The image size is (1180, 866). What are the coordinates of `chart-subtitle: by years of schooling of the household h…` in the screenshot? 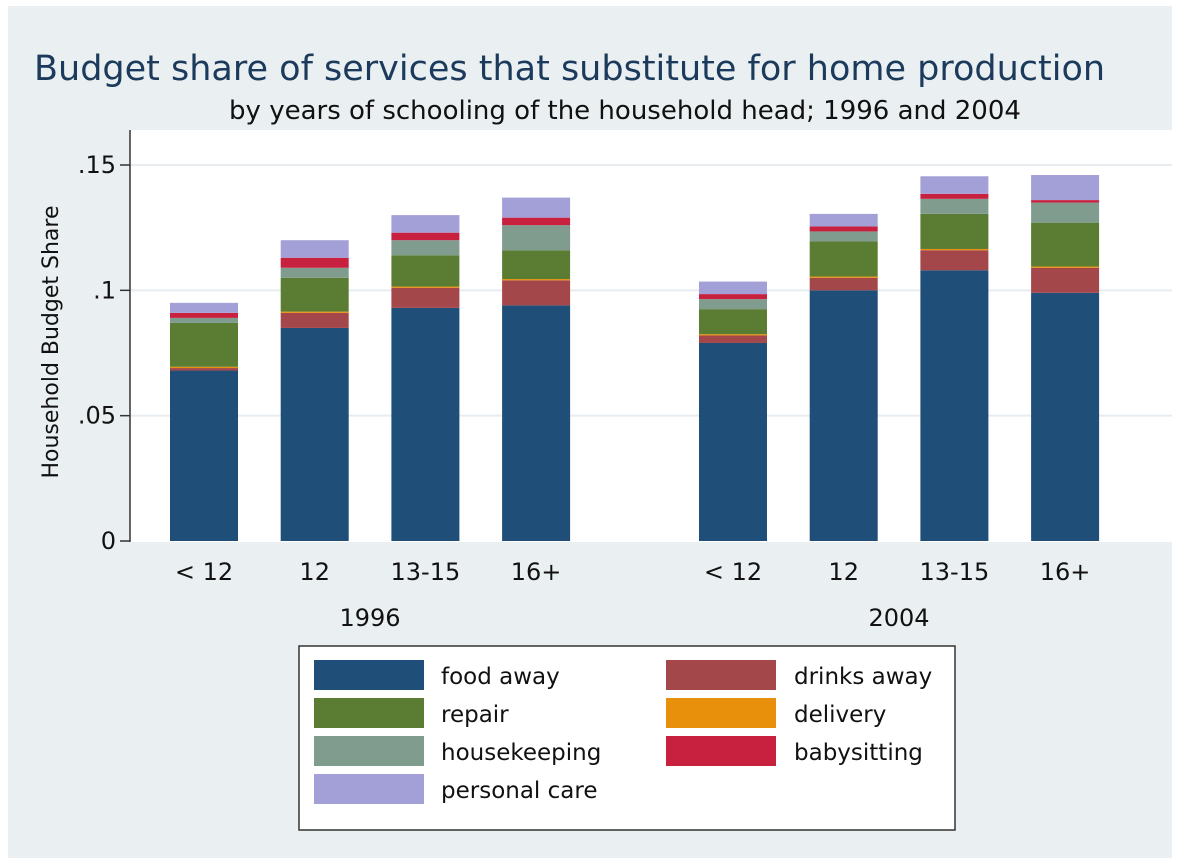 It's located at (625, 111).